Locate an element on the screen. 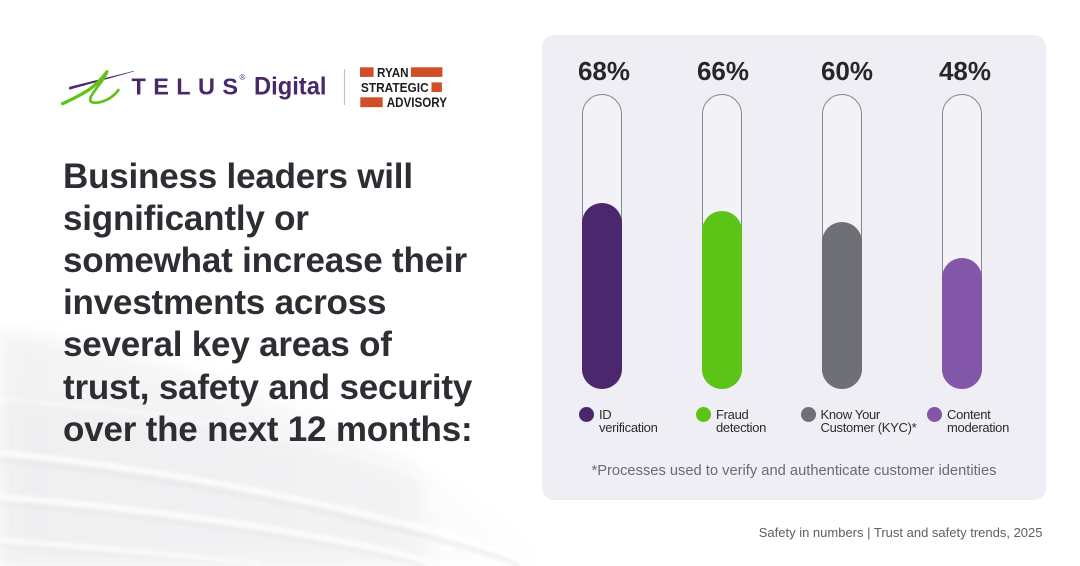 The height and width of the screenshot is (566, 1080). svg-text: TELUS is located at coordinates (185, 86).